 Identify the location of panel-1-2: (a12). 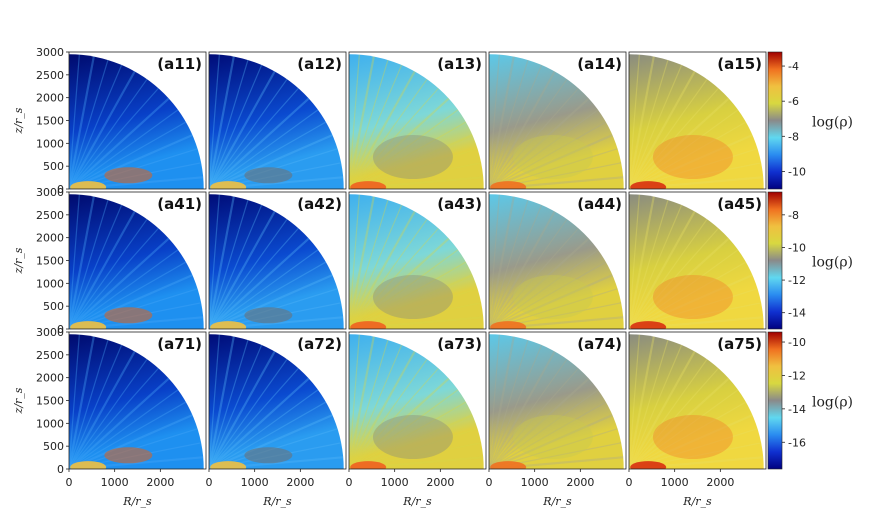
(277, 120).